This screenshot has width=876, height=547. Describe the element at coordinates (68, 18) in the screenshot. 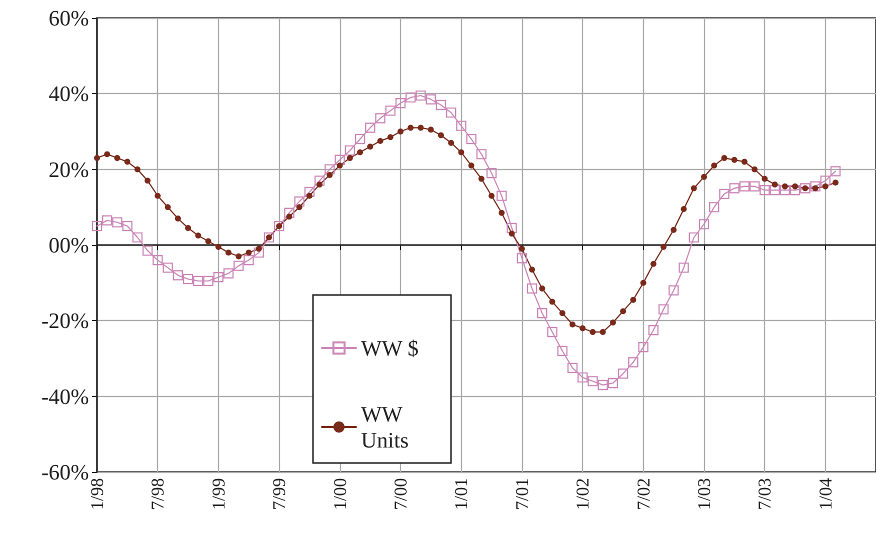

I see `y-tick-label: 60%` at that location.